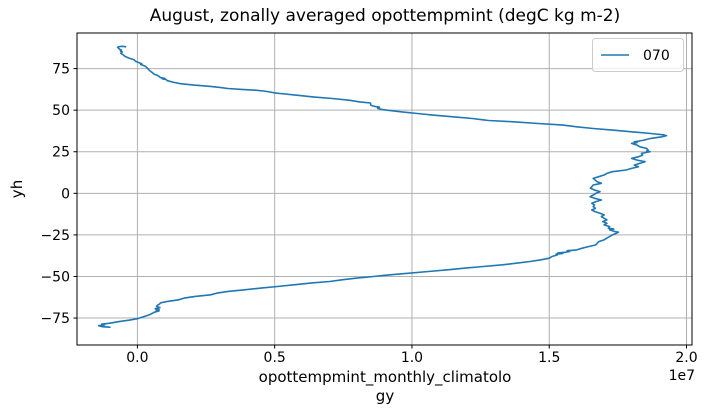  I want to click on x-tick-label: 1.0, so click(412, 358).